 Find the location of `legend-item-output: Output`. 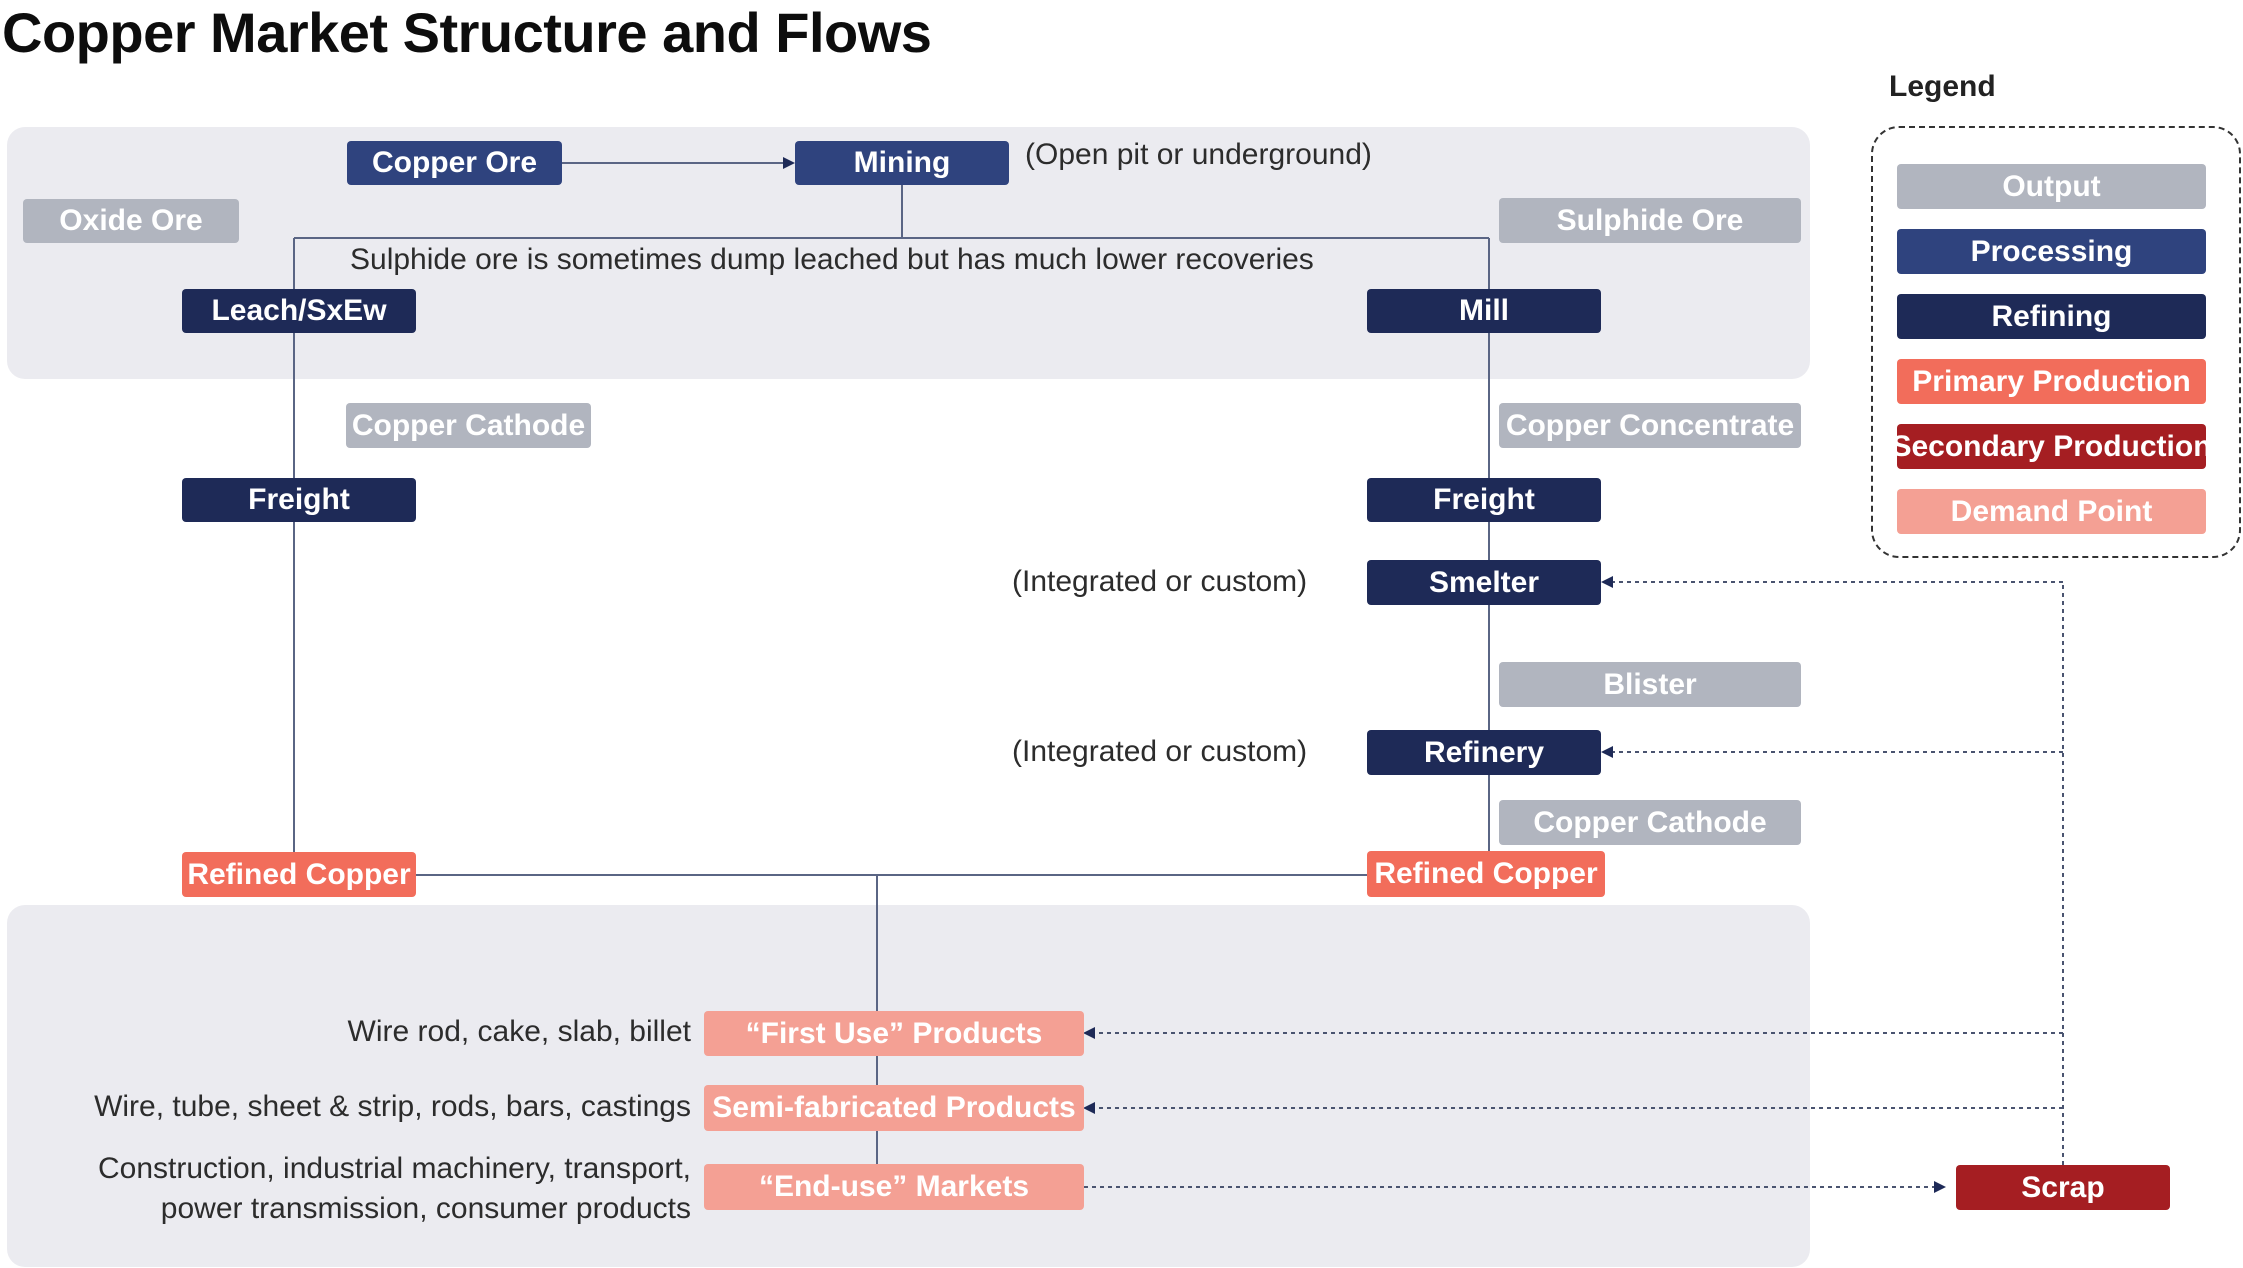

legend-item-output: Output is located at coordinates (2051, 186).